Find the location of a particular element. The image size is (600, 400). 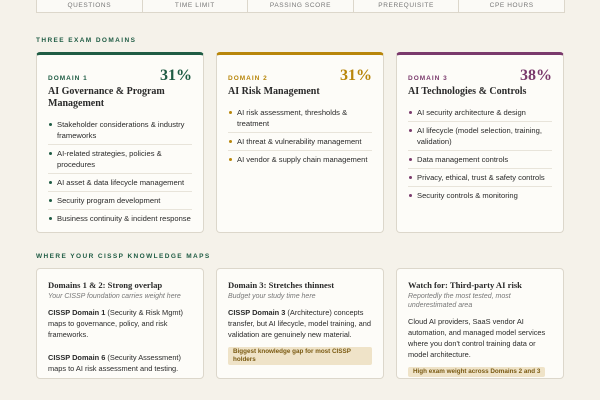

bullet-item: Security program development is located at coordinates (120, 201).